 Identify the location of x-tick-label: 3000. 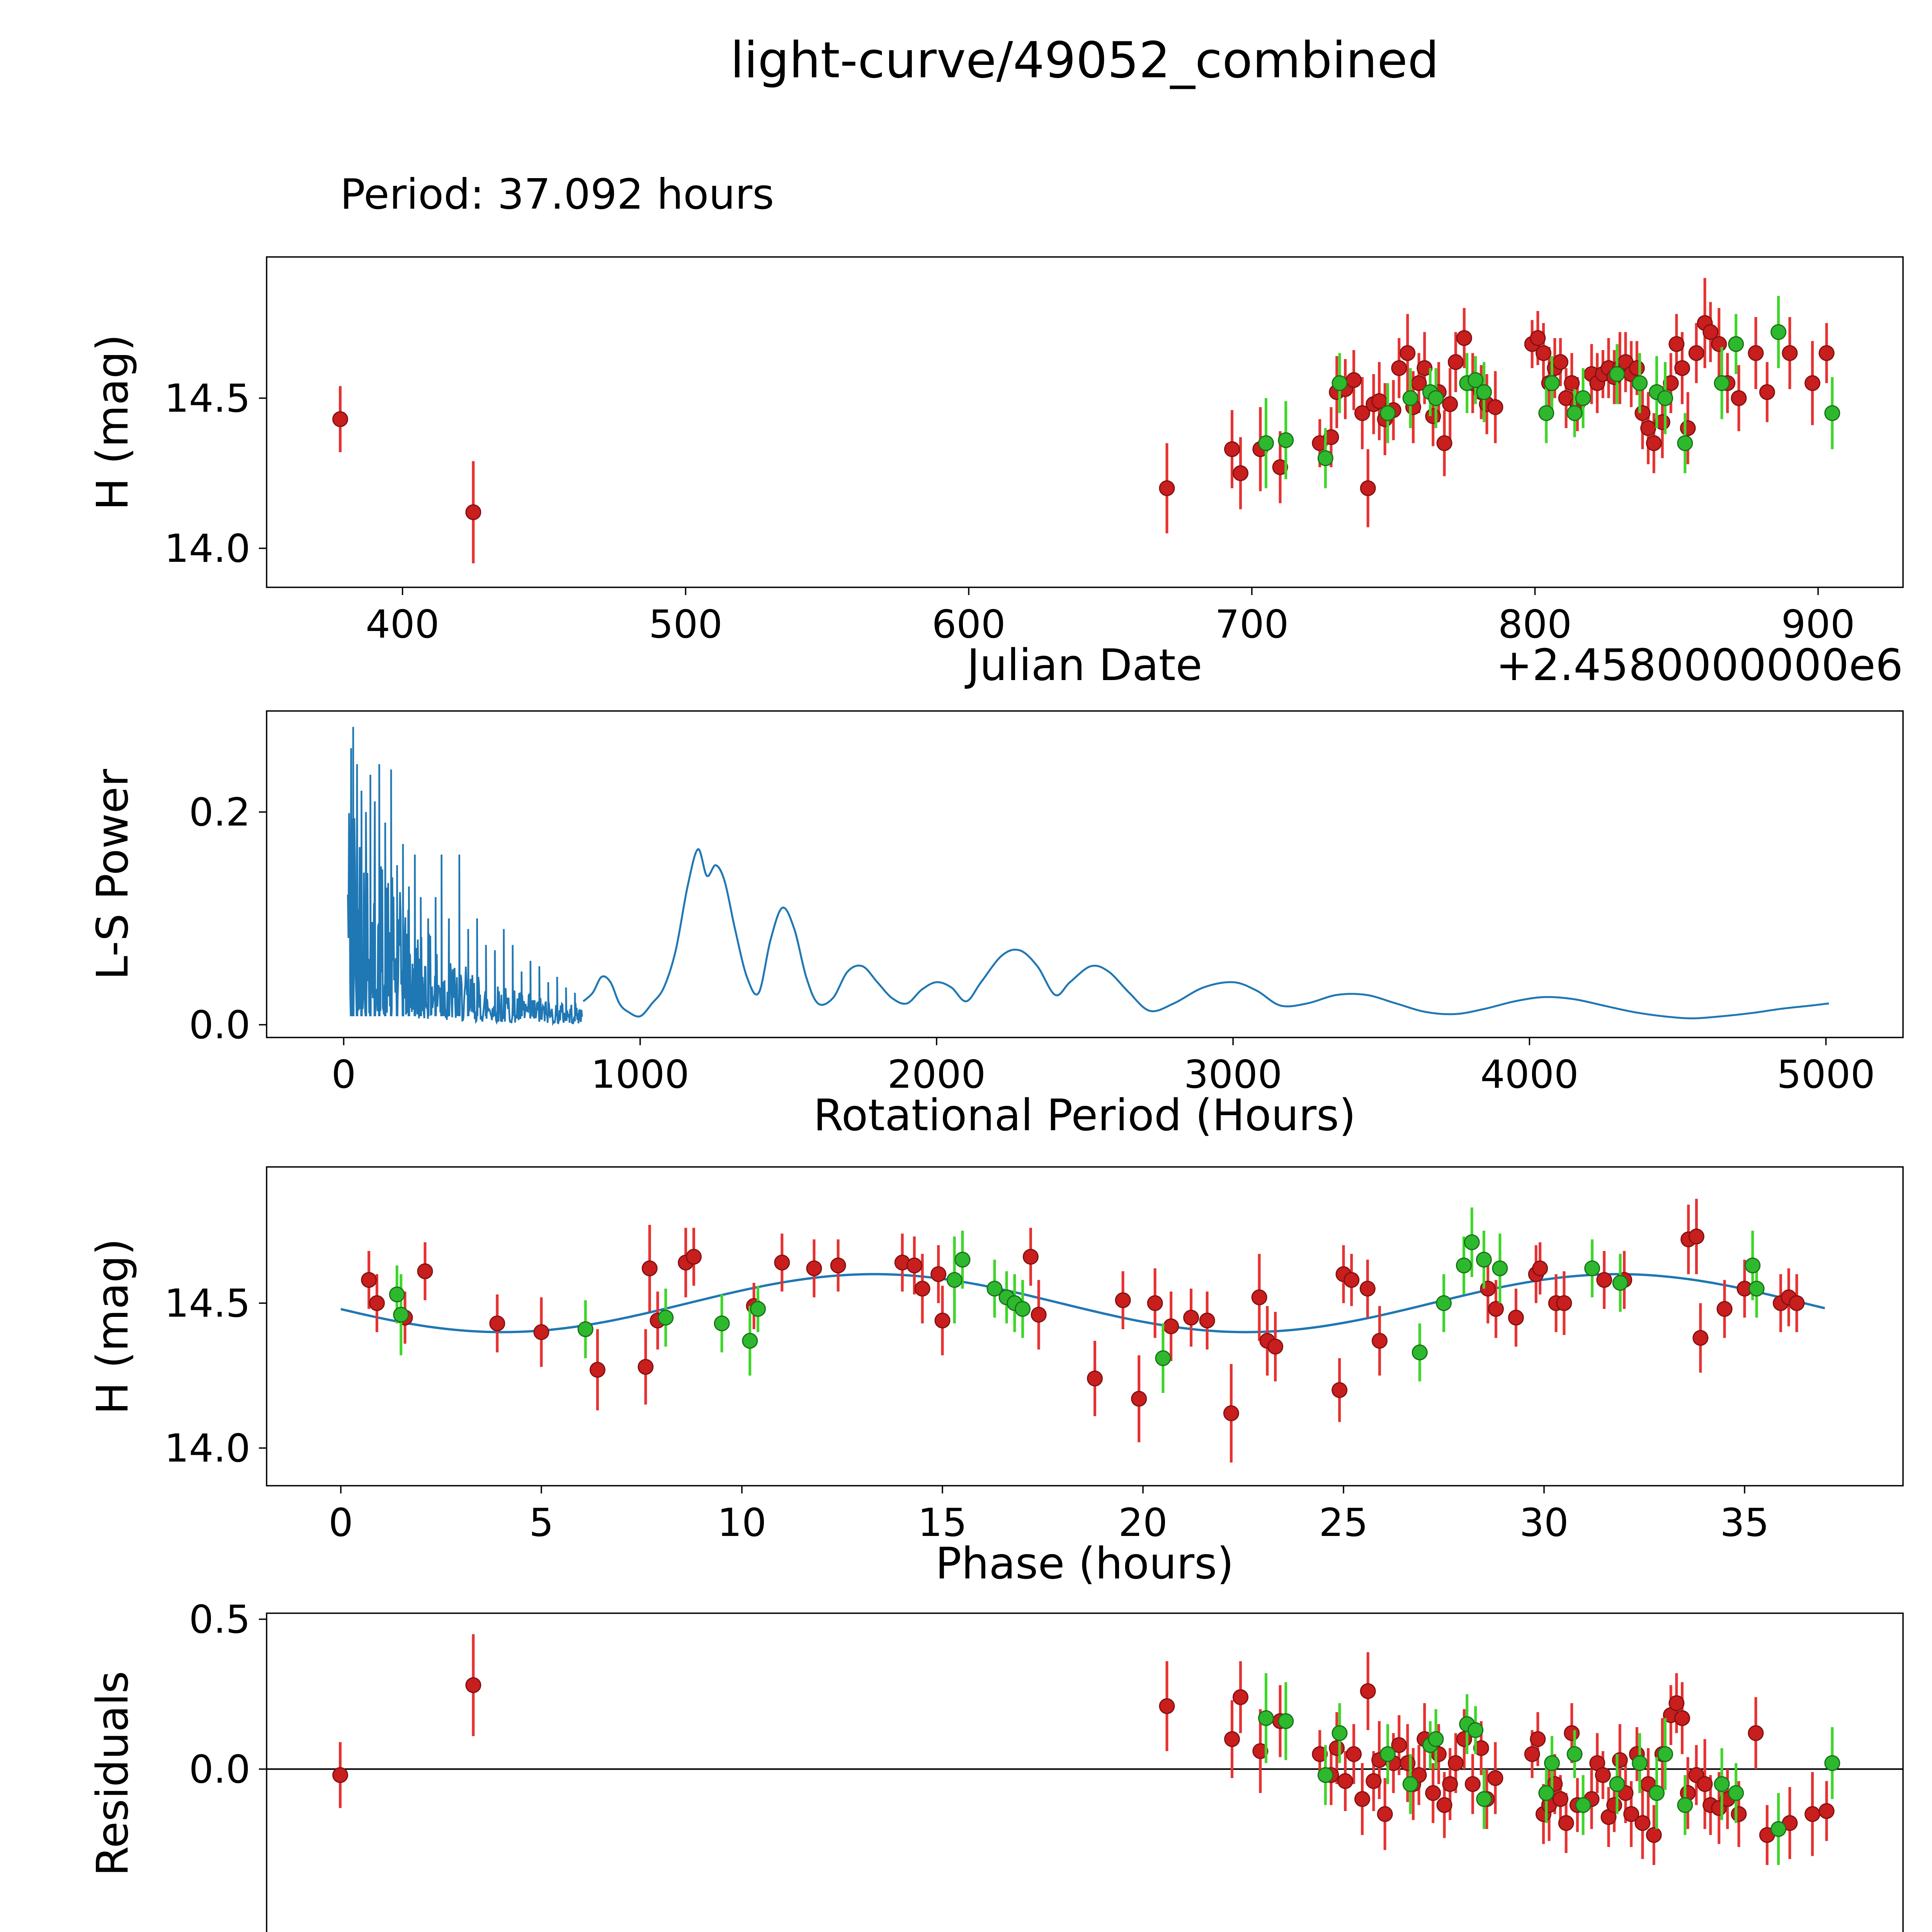
(1233, 1074).